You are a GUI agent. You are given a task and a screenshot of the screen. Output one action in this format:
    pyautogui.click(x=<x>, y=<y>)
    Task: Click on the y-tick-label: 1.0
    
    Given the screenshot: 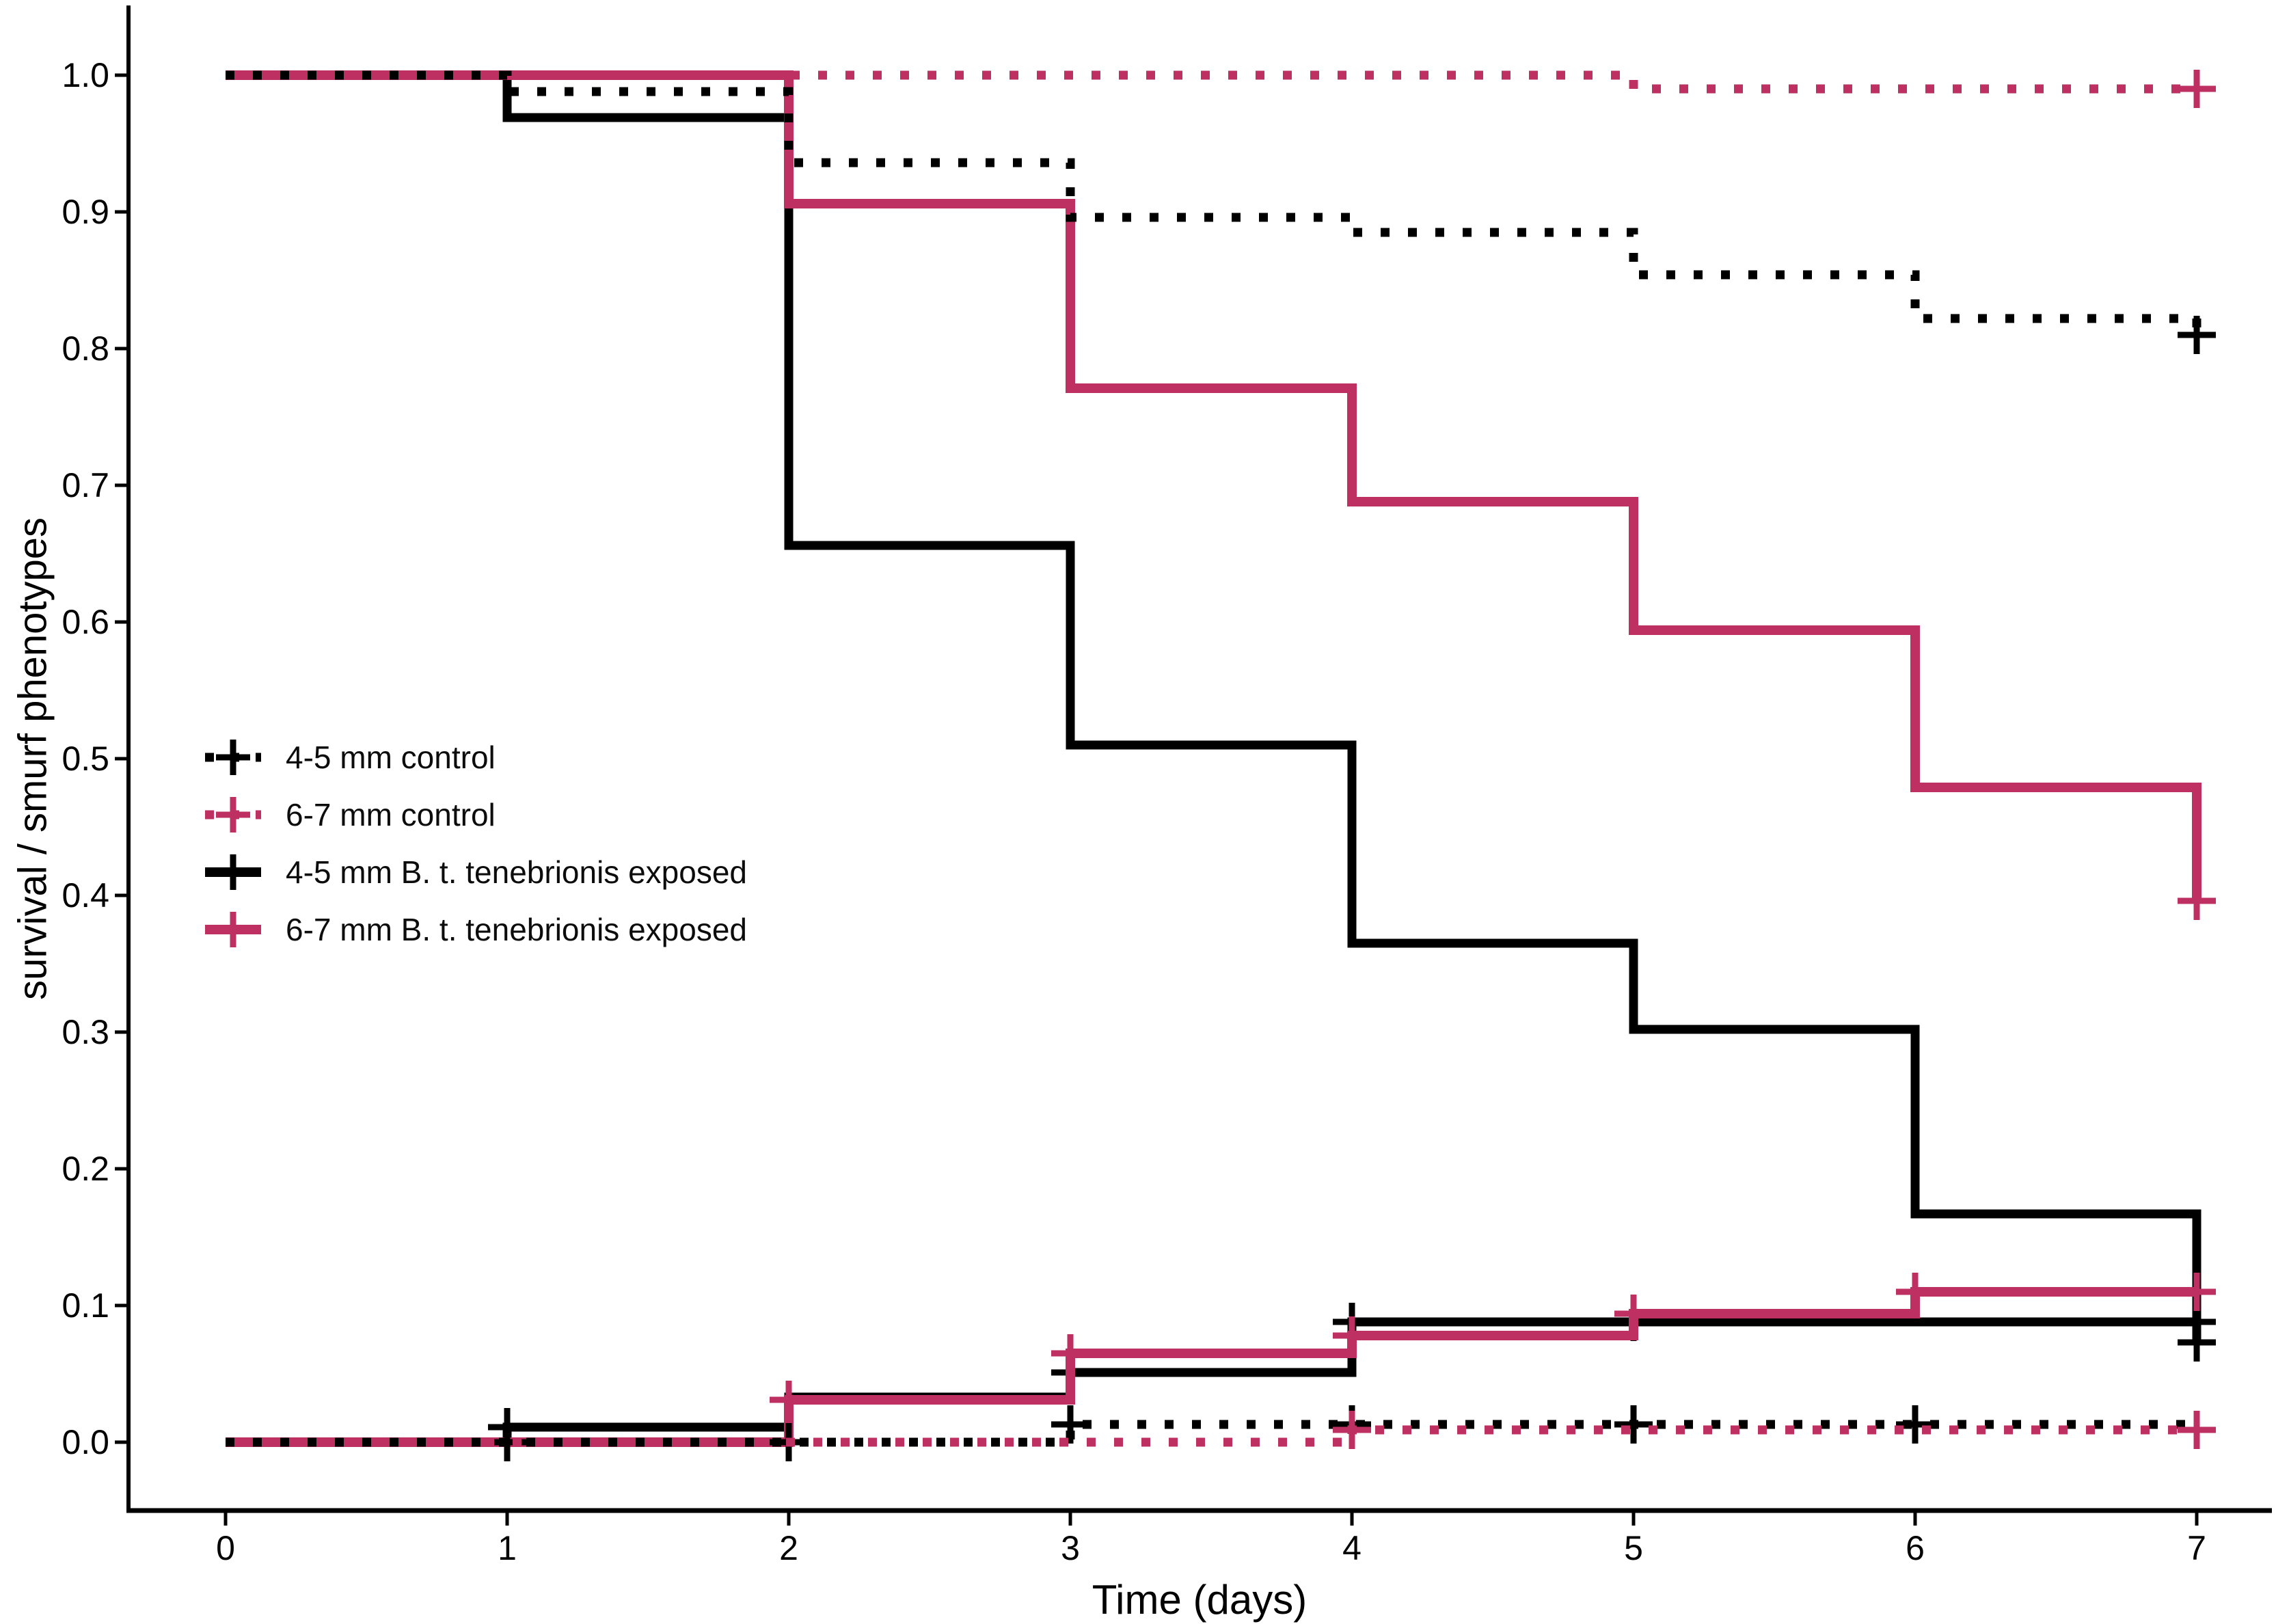 What is the action you would take?
    pyautogui.click(x=85, y=75)
    